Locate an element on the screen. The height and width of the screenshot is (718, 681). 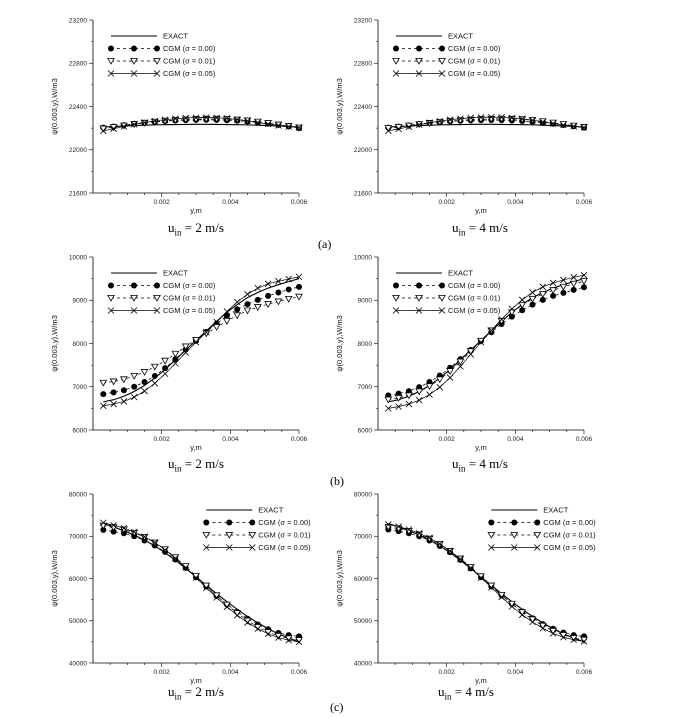
legend-label: EXACT is located at coordinates (270, 510).